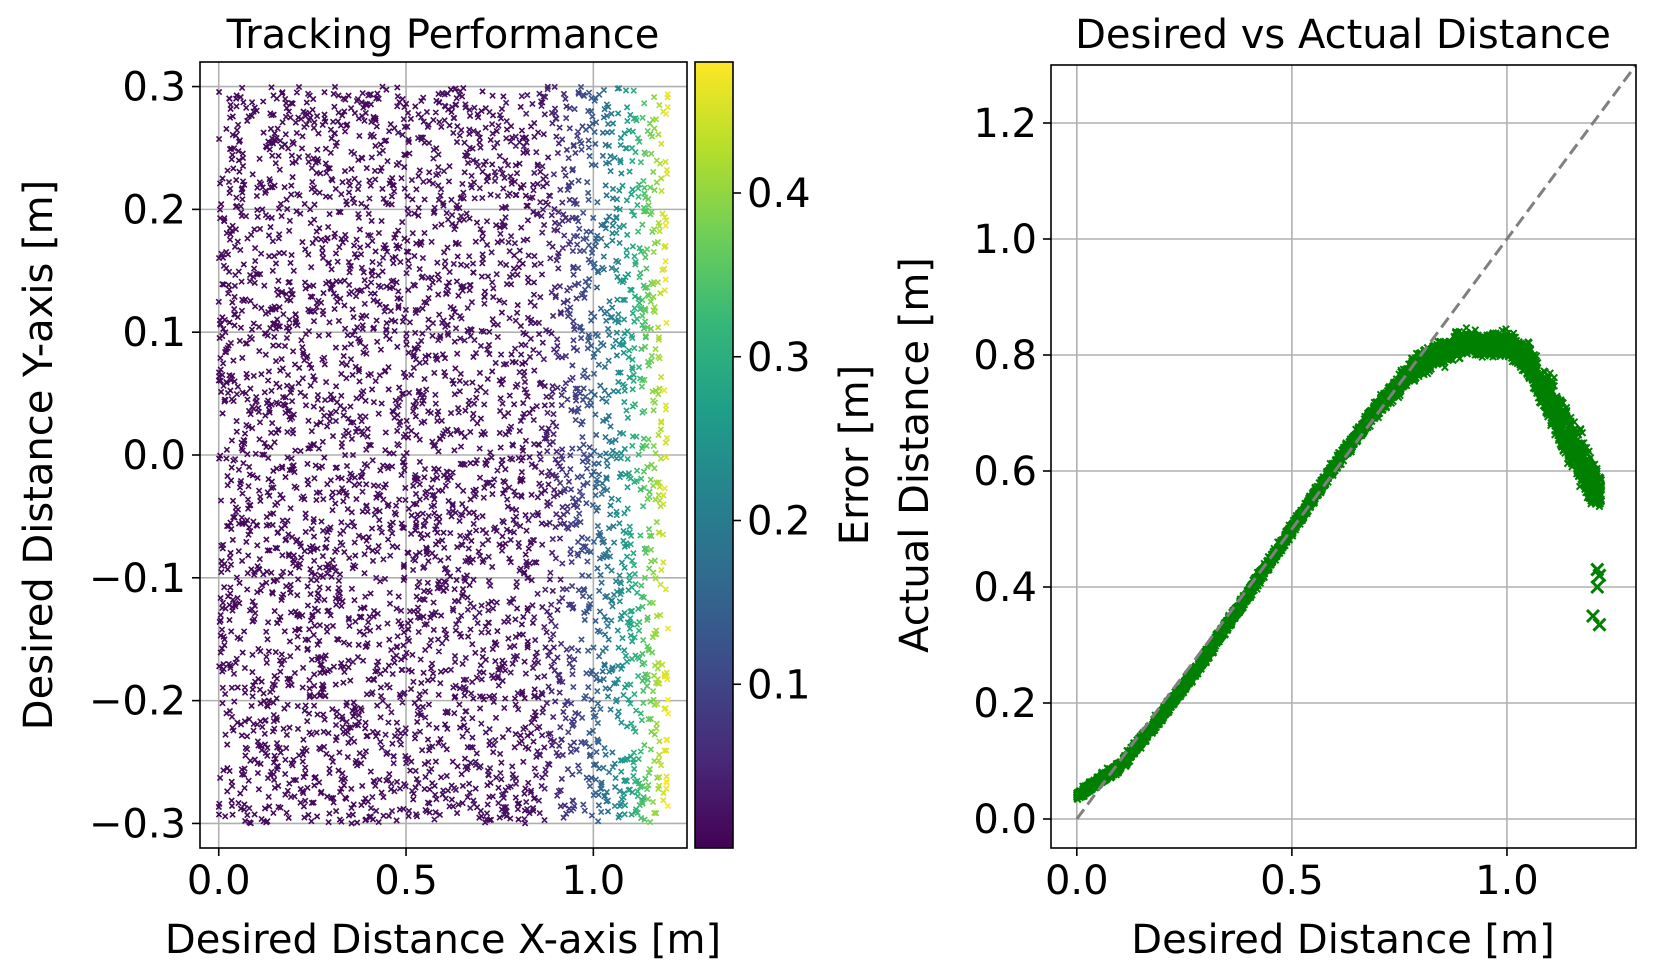 The width and height of the screenshot is (1661, 975). I want to click on colorbar-gradient, so click(714, 455).